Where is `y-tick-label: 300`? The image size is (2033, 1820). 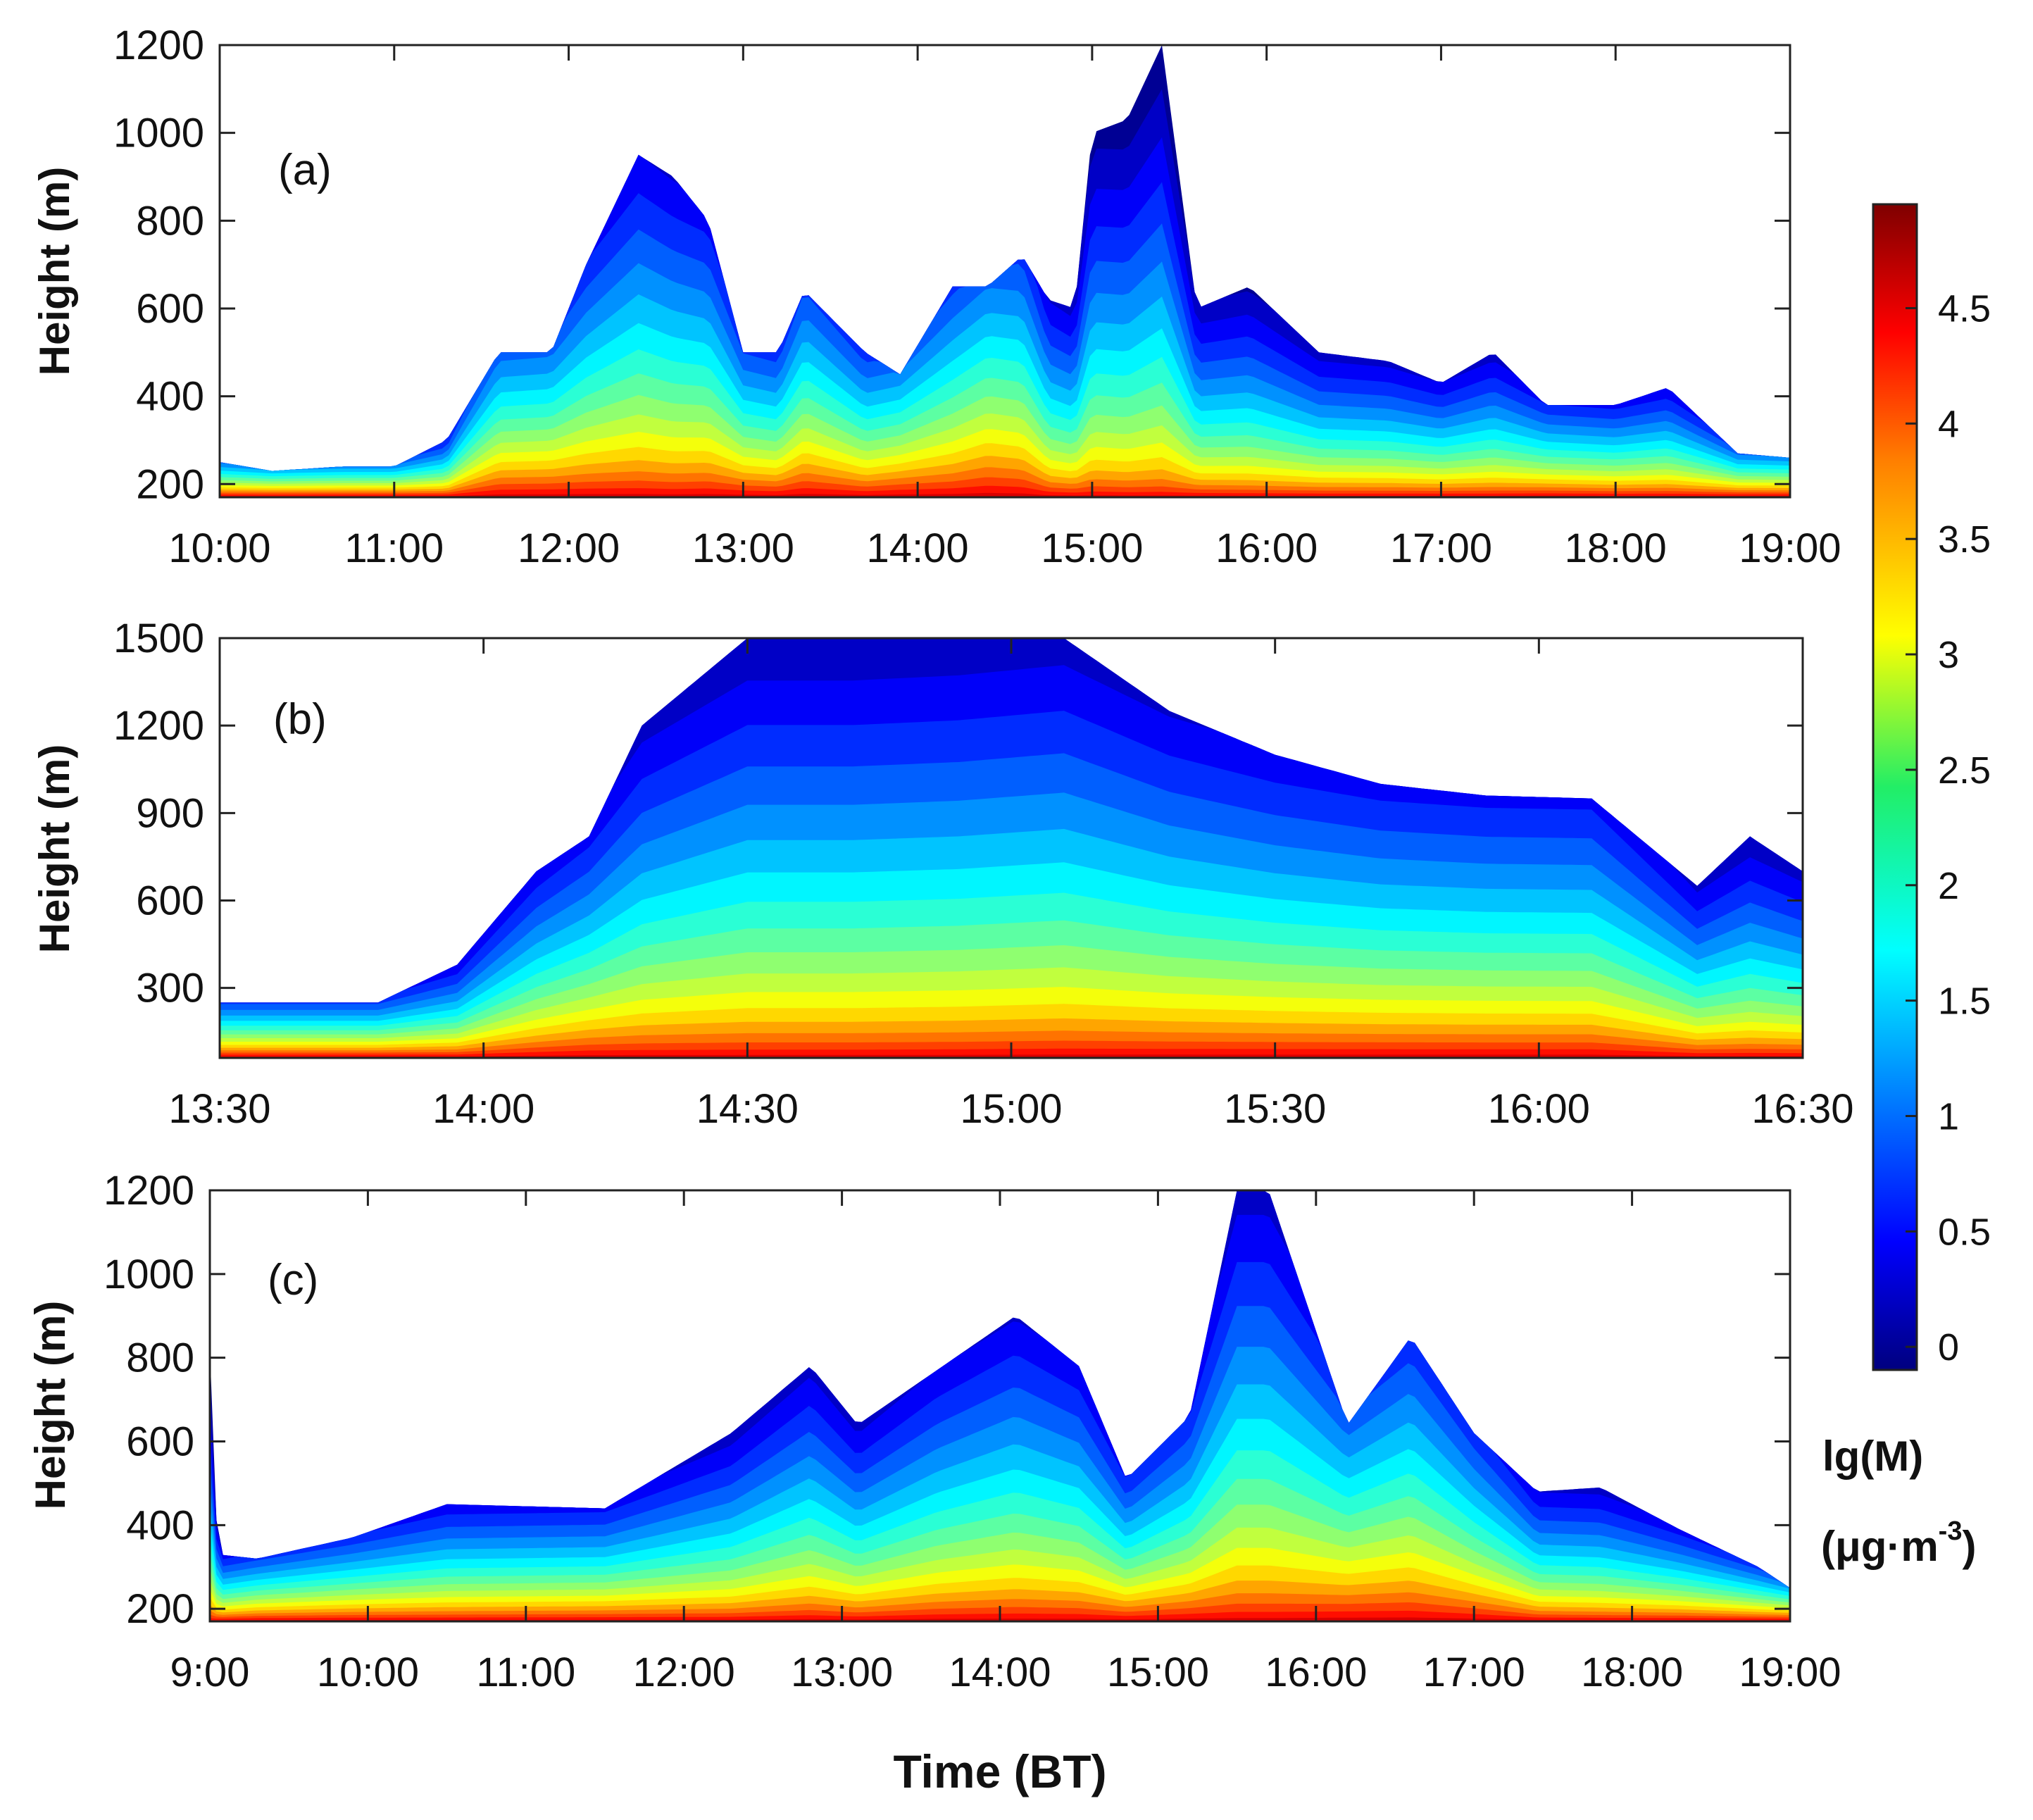
y-tick-label: 300 is located at coordinates (170, 988).